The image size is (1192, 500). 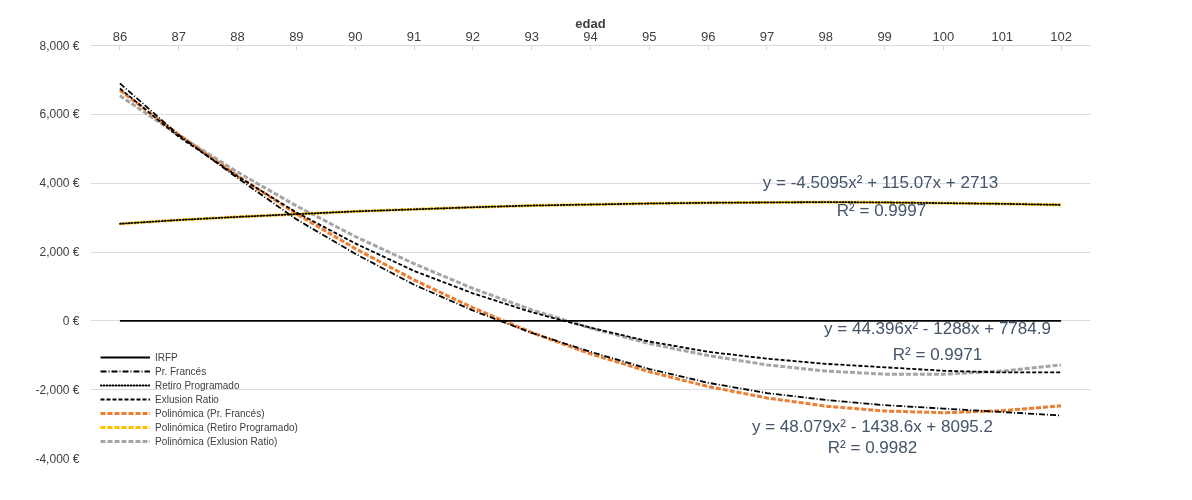 What do you see at coordinates (873, 426) in the screenshot?
I see `annotation: y = 48.079x² - 1438.6x + 8095.2` at bounding box center [873, 426].